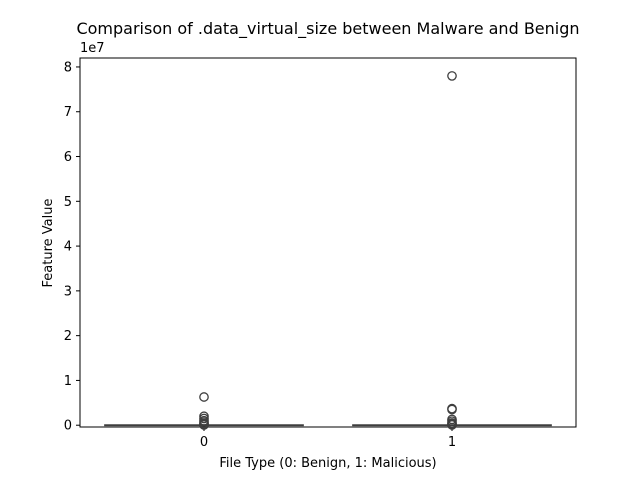 Image resolution: width=640 pixels, height=480 pixels. What do you see at coordinates (68, 112) in the screenshot?
I see `y-tick-label: 7` at bounding box center [68, 112].